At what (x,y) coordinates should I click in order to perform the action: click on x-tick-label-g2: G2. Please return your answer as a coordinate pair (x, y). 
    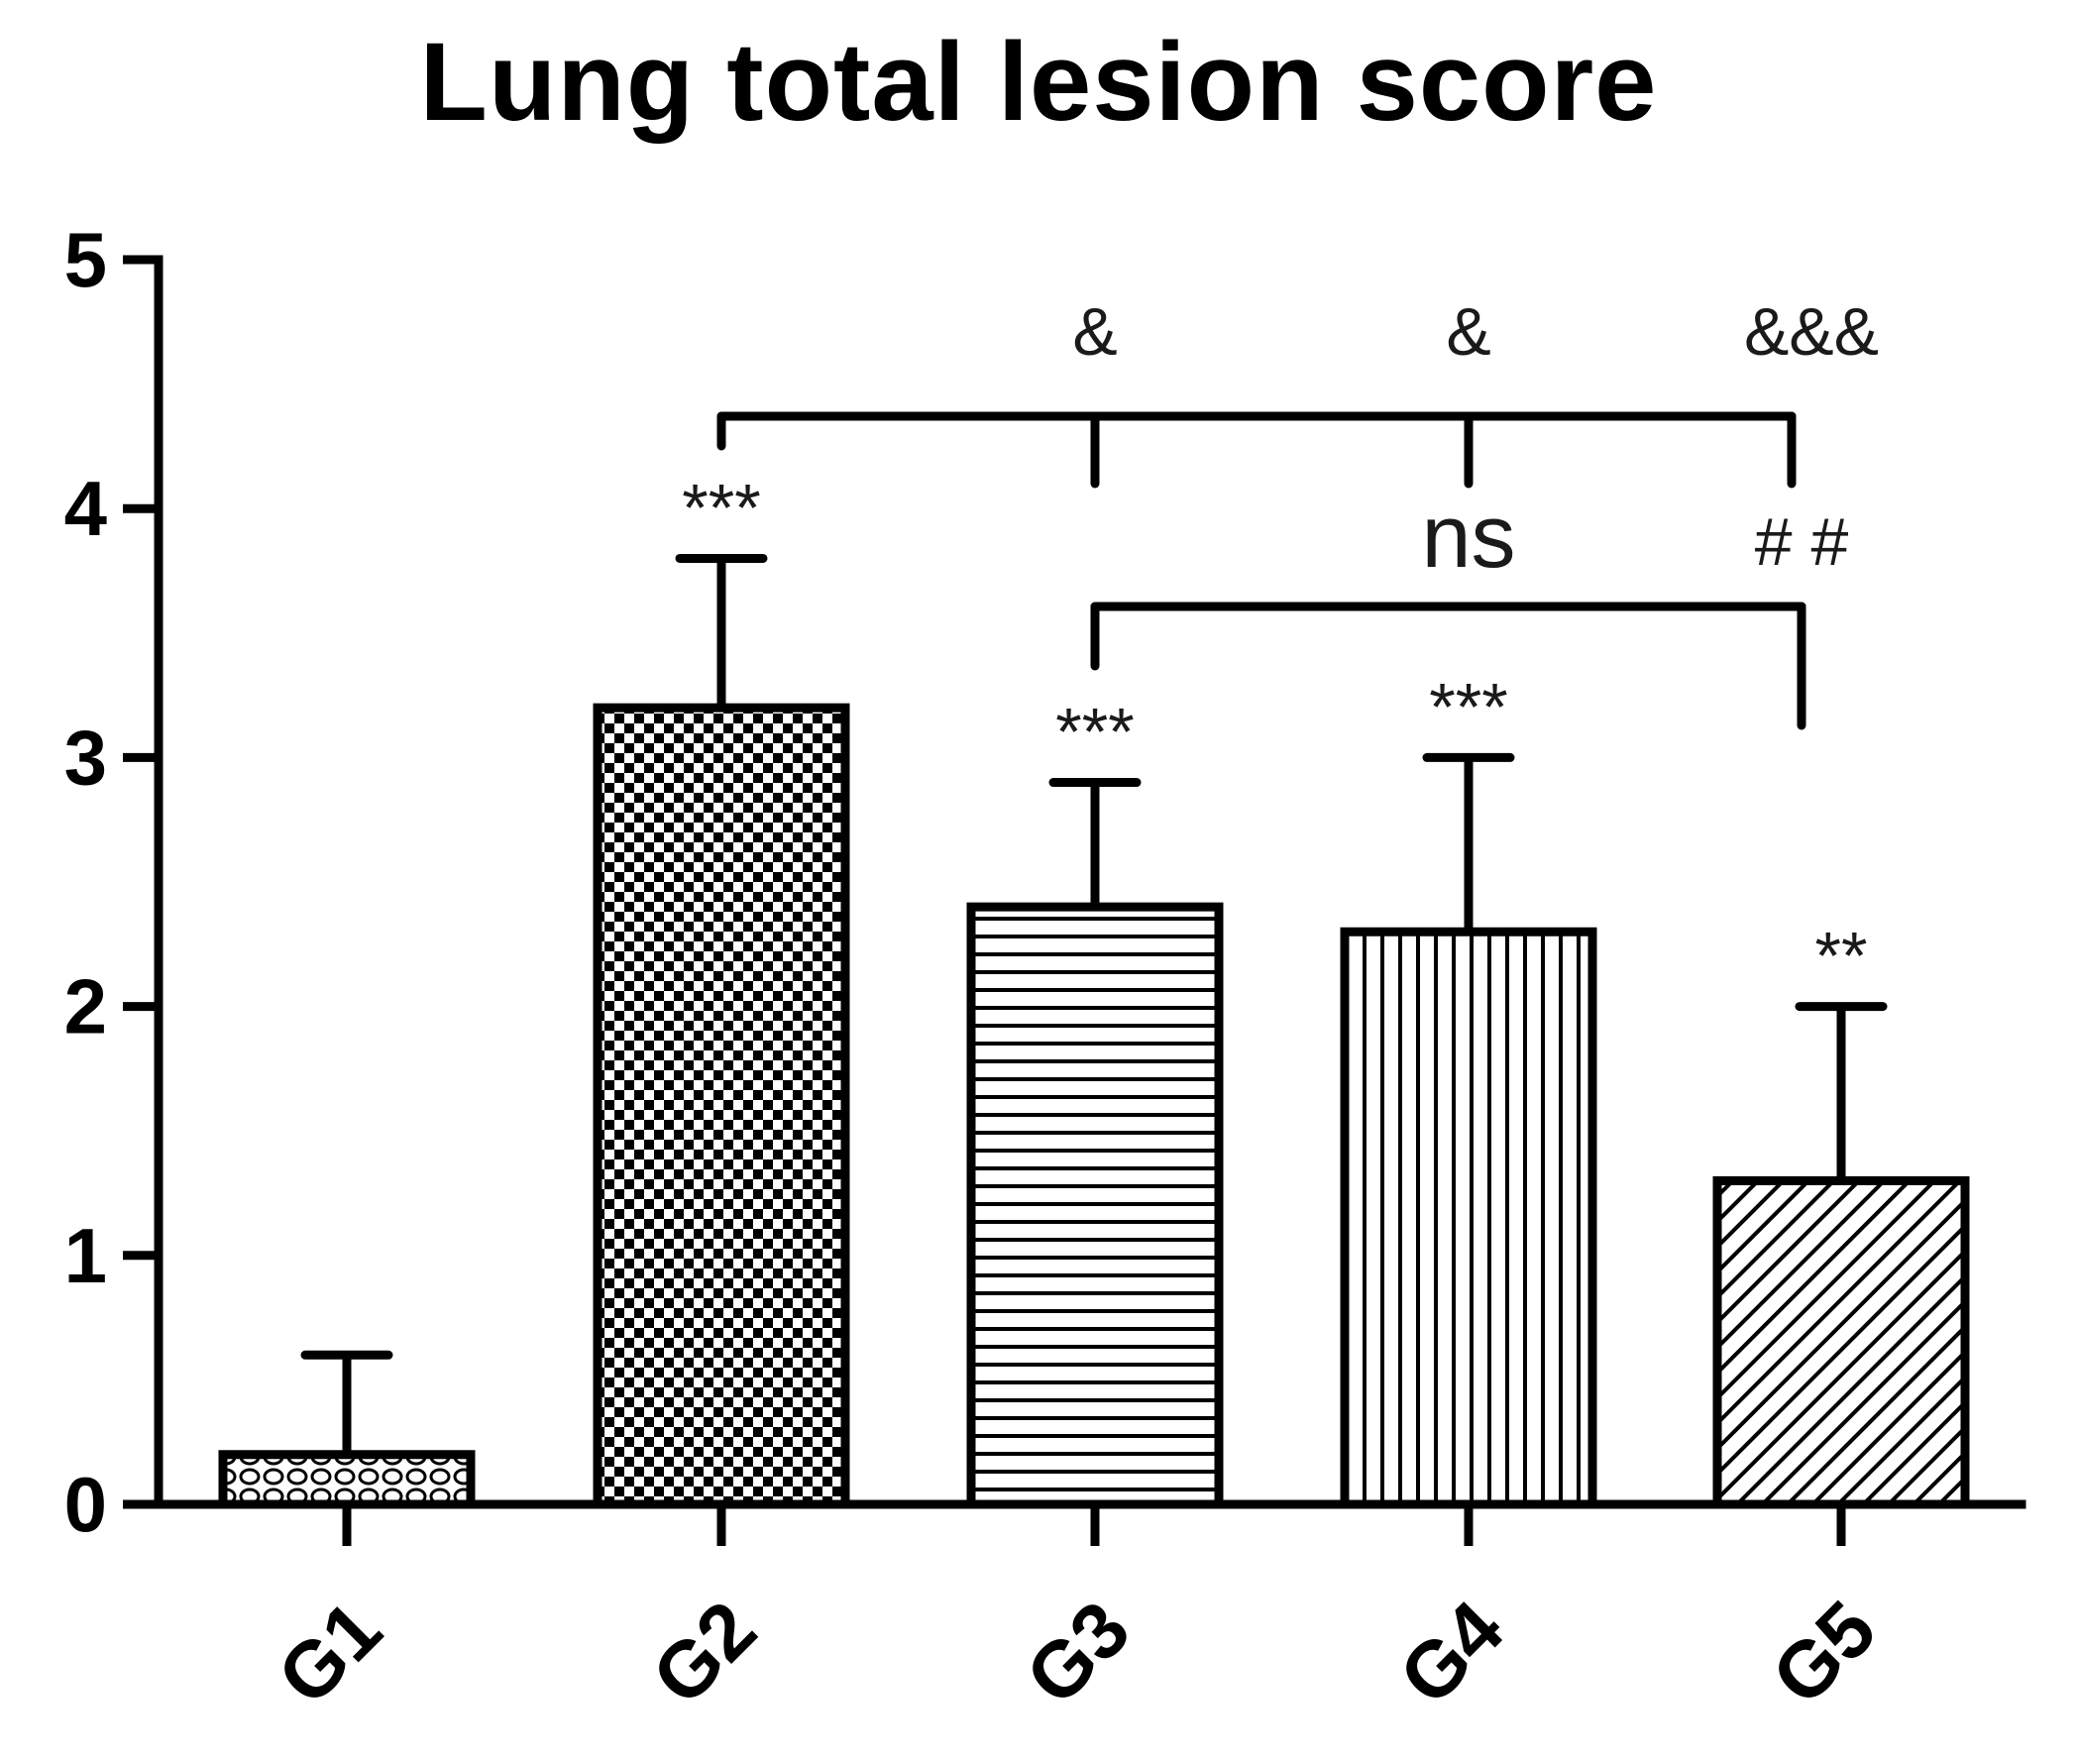
    Looking at the image, I should click on (703, 1653).